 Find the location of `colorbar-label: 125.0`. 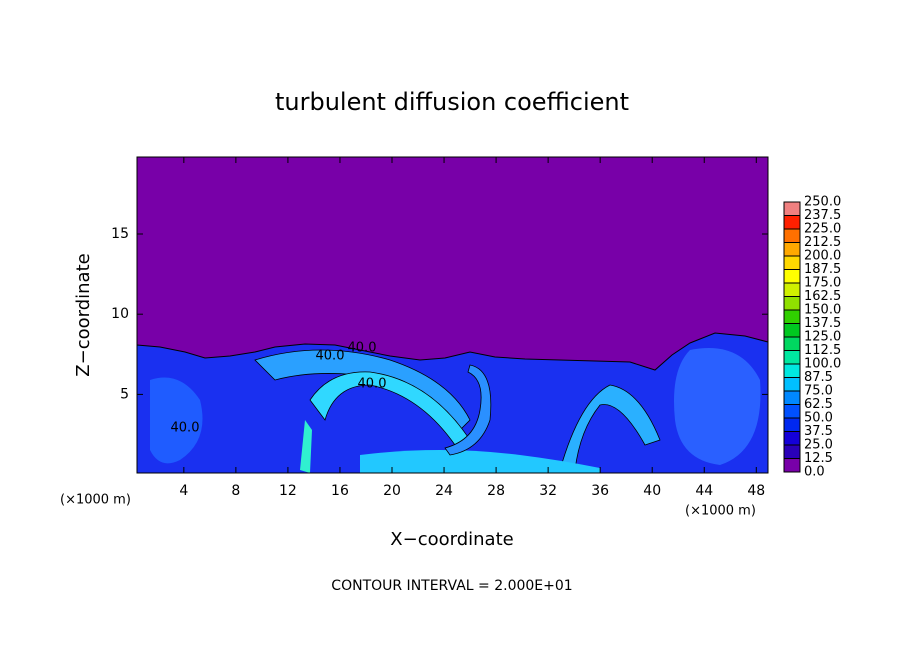

colorbar-label: 125.0 is located at coordinates (822, 337).